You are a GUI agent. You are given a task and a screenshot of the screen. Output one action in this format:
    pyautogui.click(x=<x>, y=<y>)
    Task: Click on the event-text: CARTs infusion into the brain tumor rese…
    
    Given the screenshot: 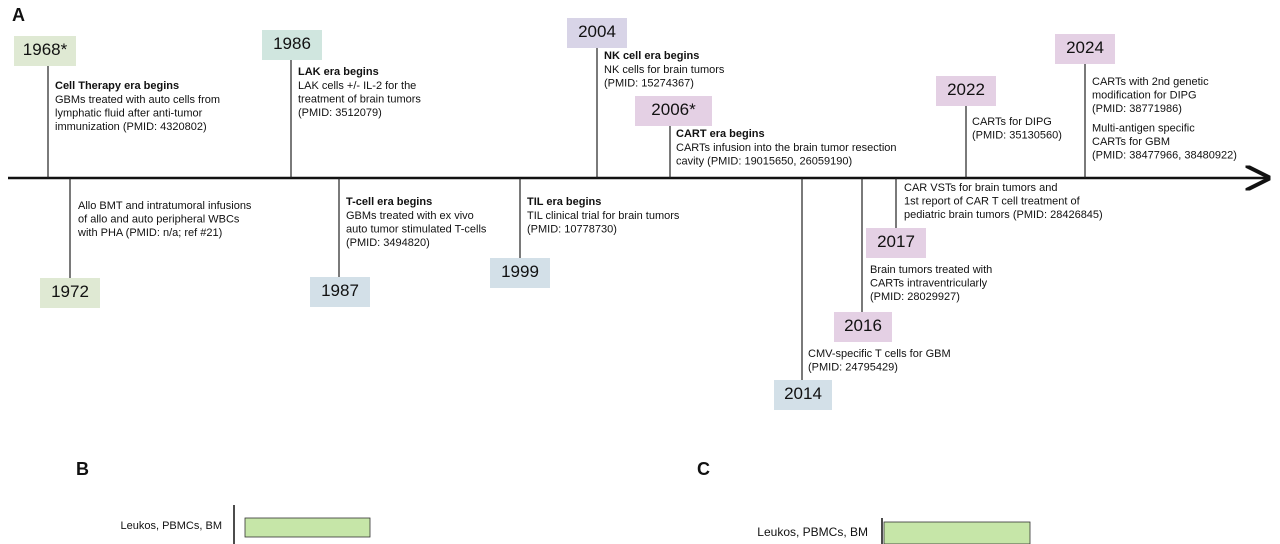 What is the action you would take?
    pyautogui.click(x=786, y=148)
    